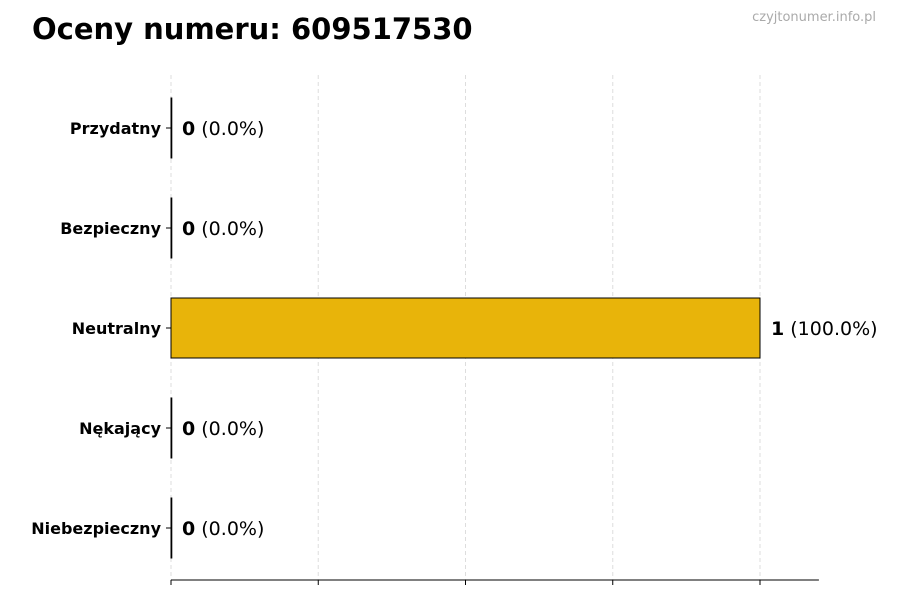  What do you see at coordinates (171, 228) in the screenshot?
I see `bar-bezpieczny` at bounding box center [171, 228].